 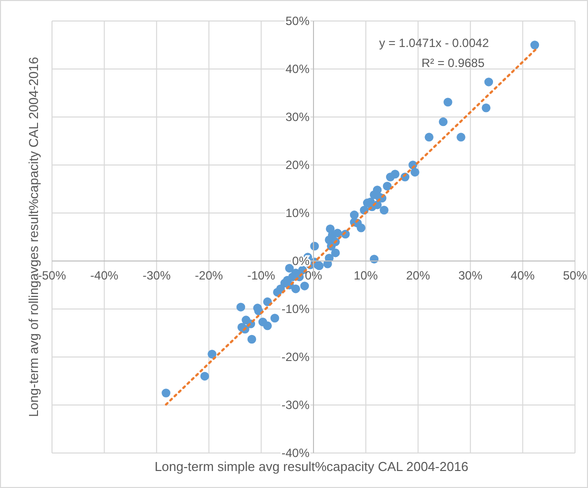 I want to click on annotation: y = 1.0471x - 0.0042, so click(x=434, y=43).